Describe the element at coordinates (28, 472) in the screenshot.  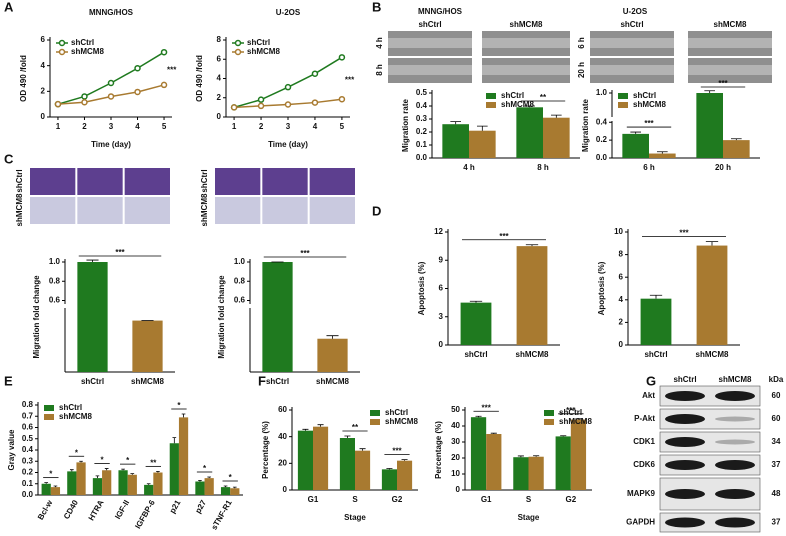
I see `y-tick-label: 0.2` at that location.